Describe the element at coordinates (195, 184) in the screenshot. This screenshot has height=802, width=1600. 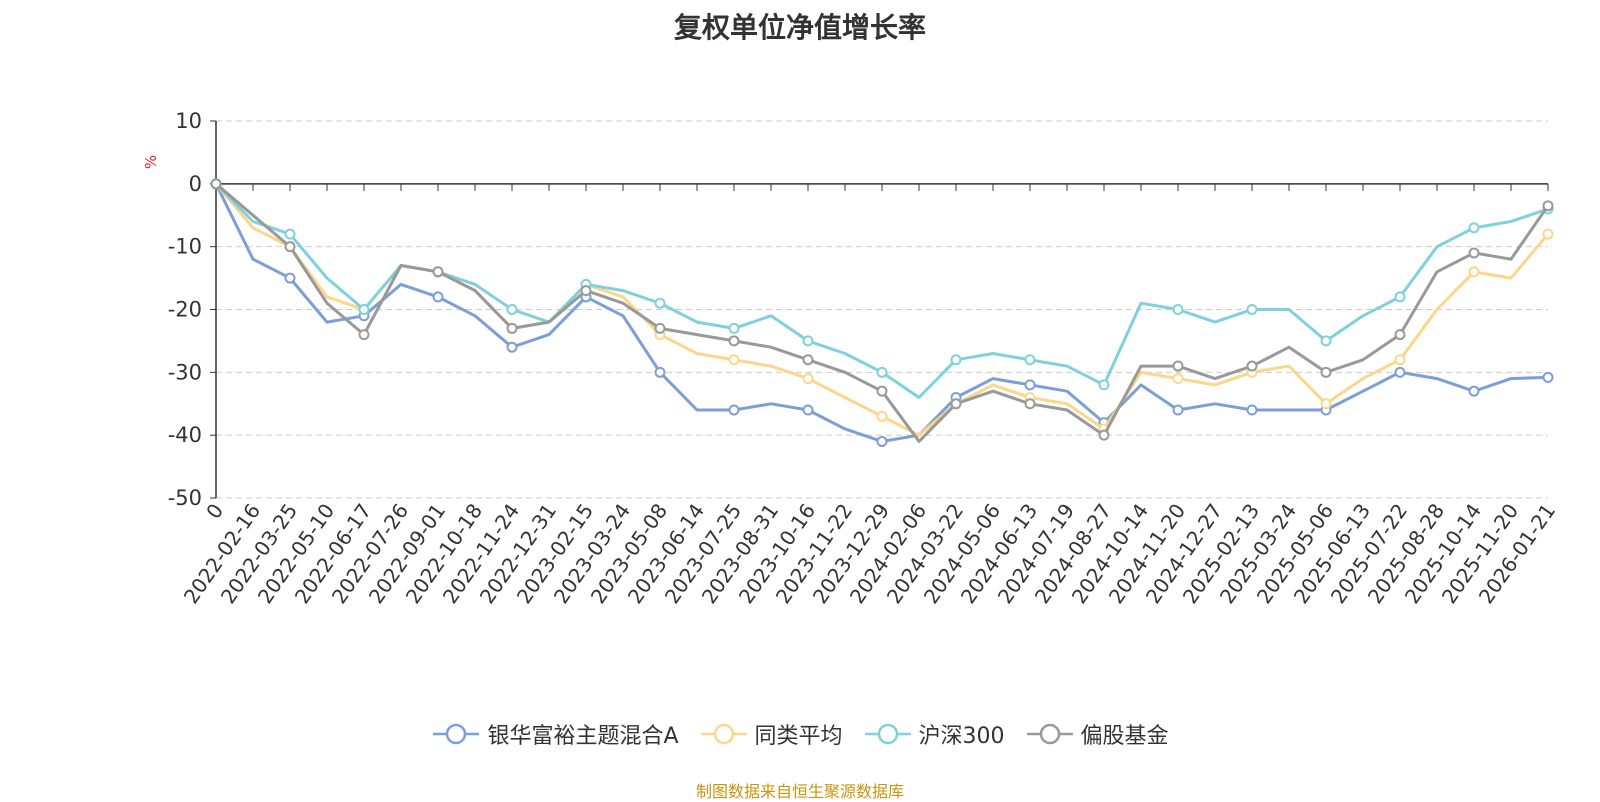
I see `y-tick-label: 0` at that location.